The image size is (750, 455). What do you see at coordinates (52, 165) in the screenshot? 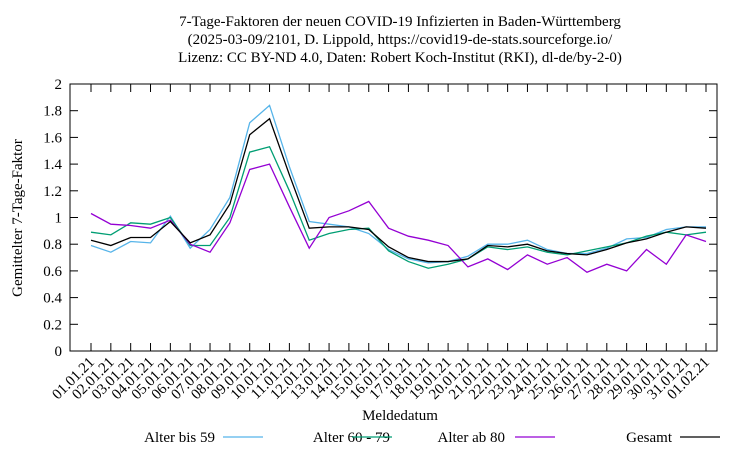
I see `y-tick-label: 1.4` at bounding box center [52, 165].